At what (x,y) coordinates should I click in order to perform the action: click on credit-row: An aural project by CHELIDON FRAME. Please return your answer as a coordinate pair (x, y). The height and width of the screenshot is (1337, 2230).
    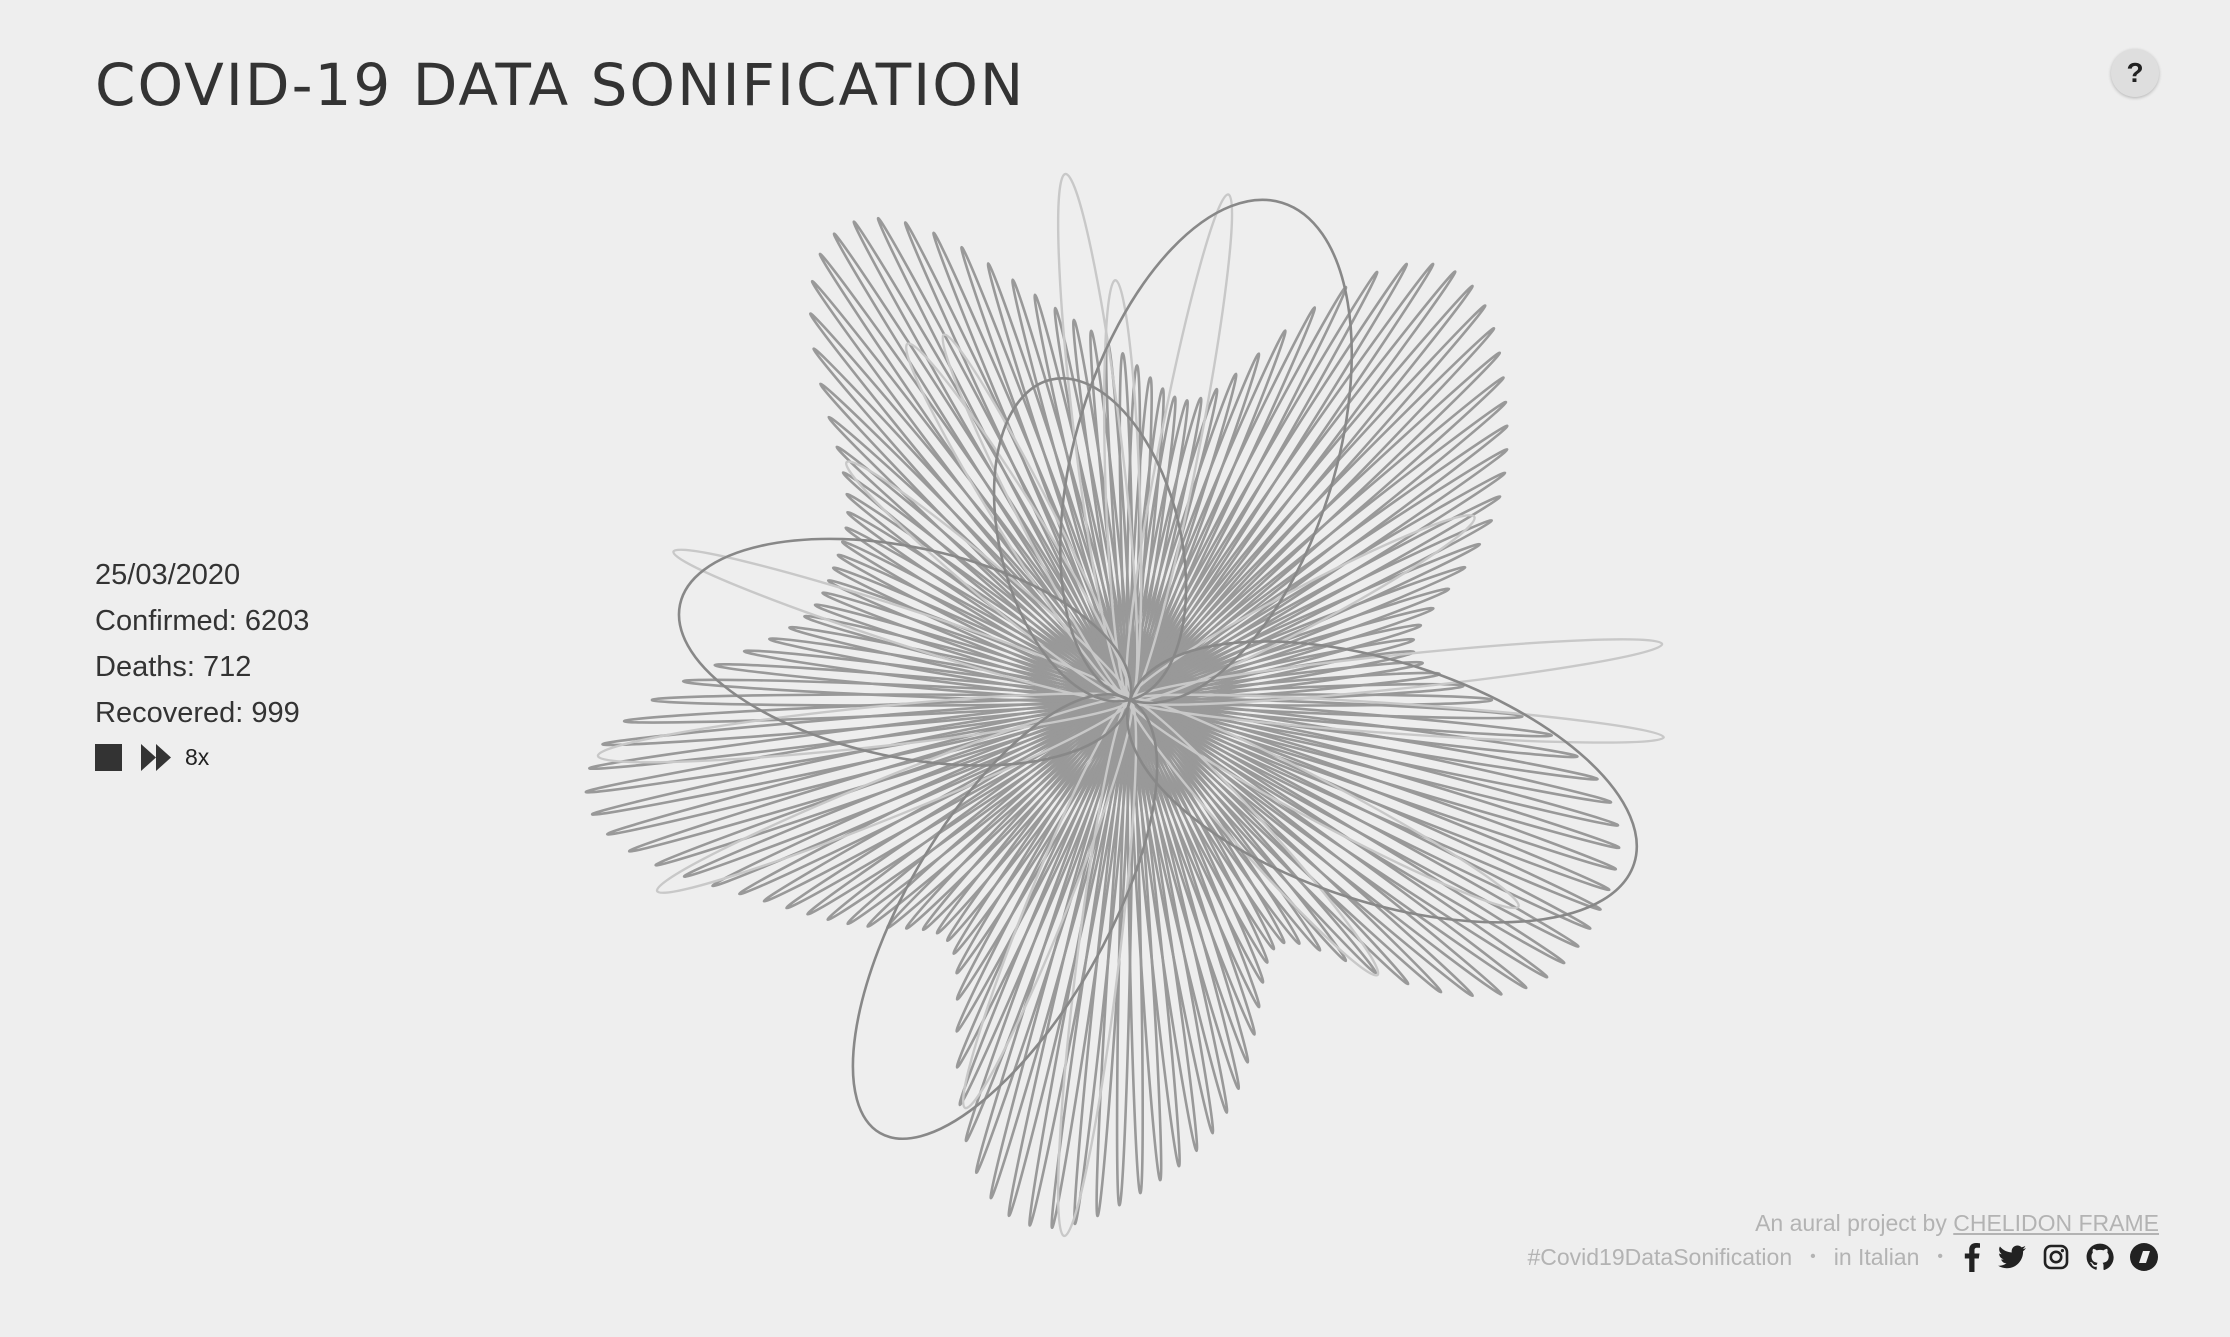
    Looking at the image, I should click on (1843, 1223).